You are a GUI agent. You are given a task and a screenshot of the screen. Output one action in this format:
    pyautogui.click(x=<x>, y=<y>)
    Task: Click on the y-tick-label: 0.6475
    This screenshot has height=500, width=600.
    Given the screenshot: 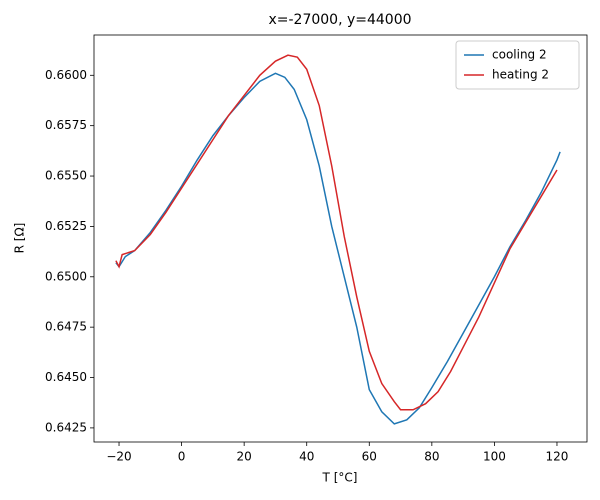 What is the action you would take?
    pyautogui.click(x=66, y=327)
    